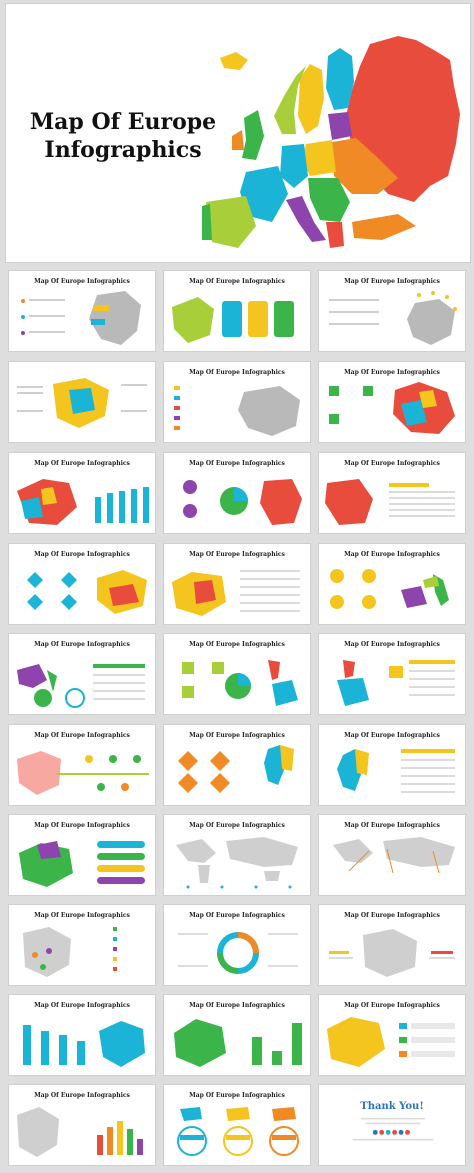 This screenshot has height=1173, width=474. I want to click on region-norway, so click(290, 100).